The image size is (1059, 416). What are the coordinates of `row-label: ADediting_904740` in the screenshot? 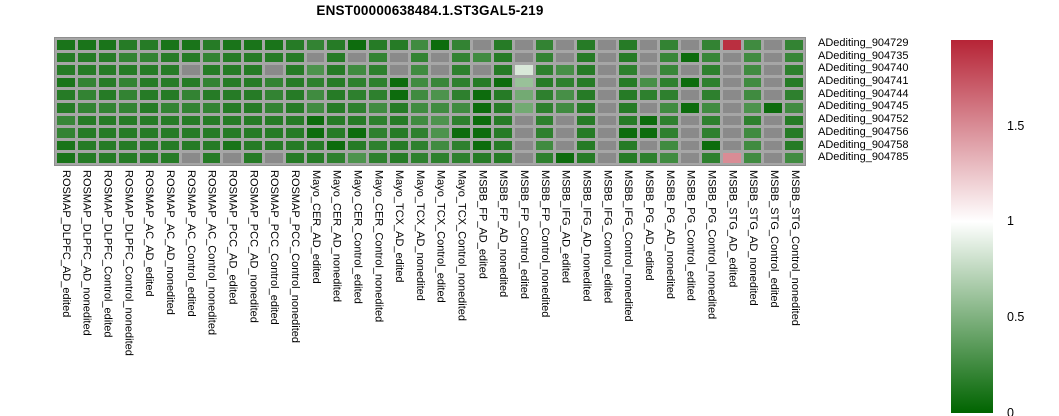 It's located at (863, 68).